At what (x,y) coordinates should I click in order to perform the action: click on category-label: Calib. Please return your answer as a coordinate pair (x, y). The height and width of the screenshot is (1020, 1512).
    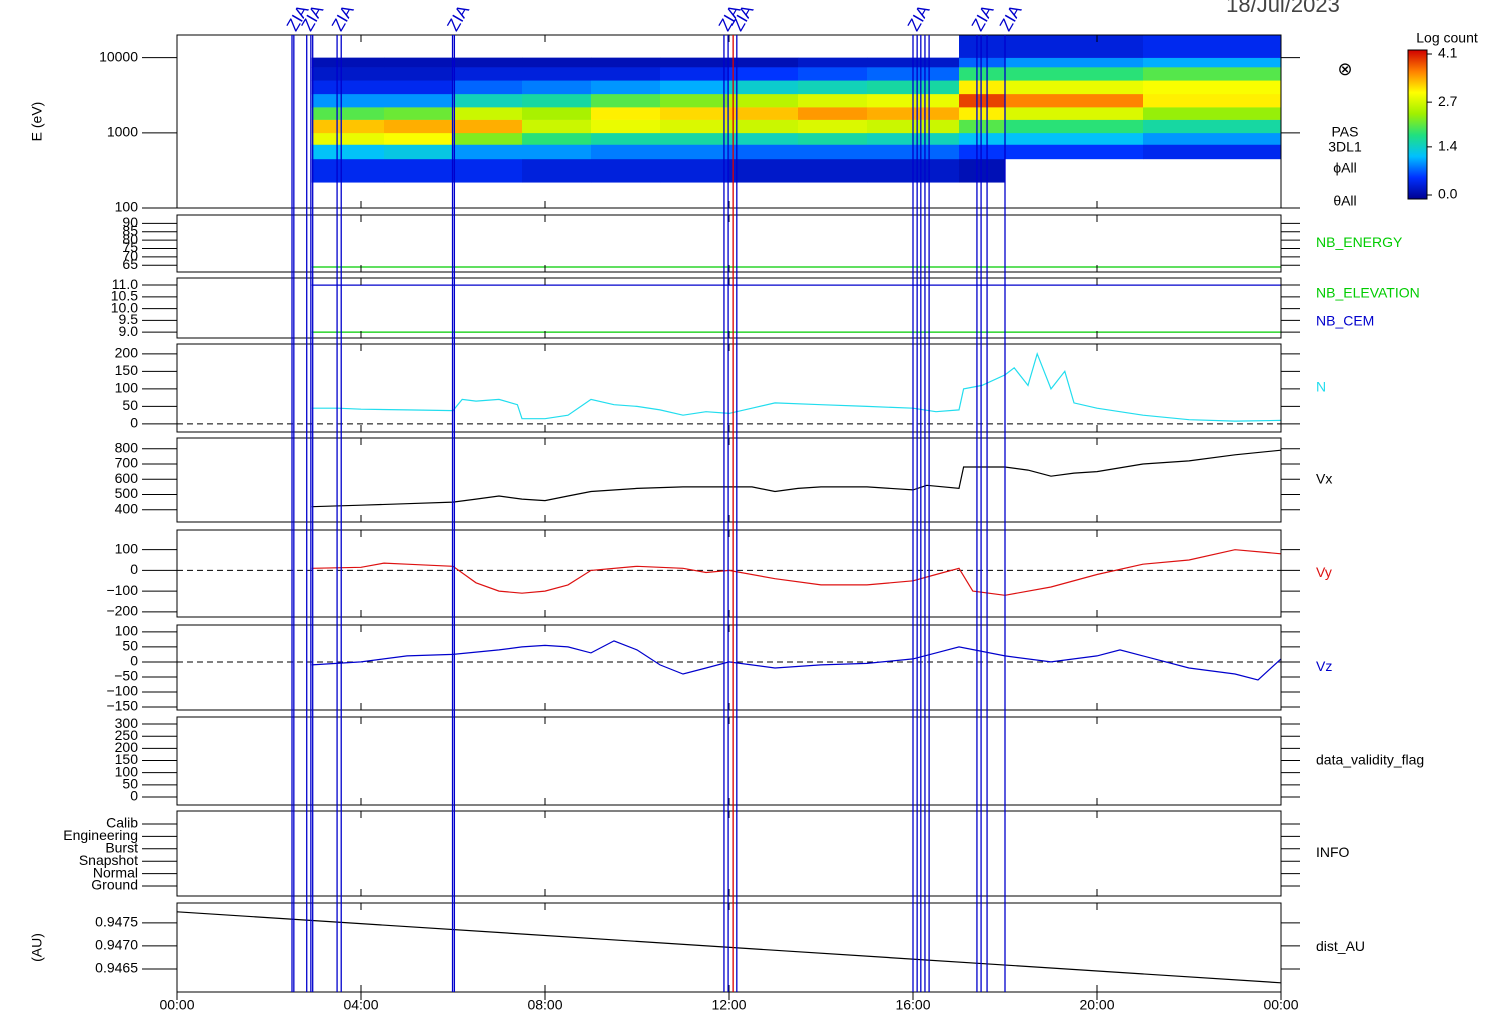
    Looking at the image, I should click on (122, 823).